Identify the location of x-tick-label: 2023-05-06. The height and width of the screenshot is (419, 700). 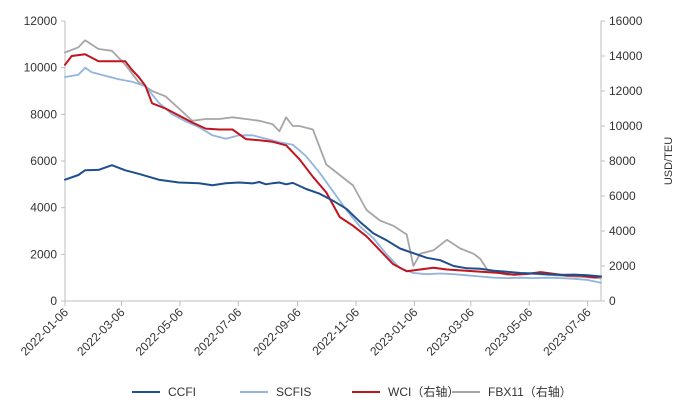
(509, 332).